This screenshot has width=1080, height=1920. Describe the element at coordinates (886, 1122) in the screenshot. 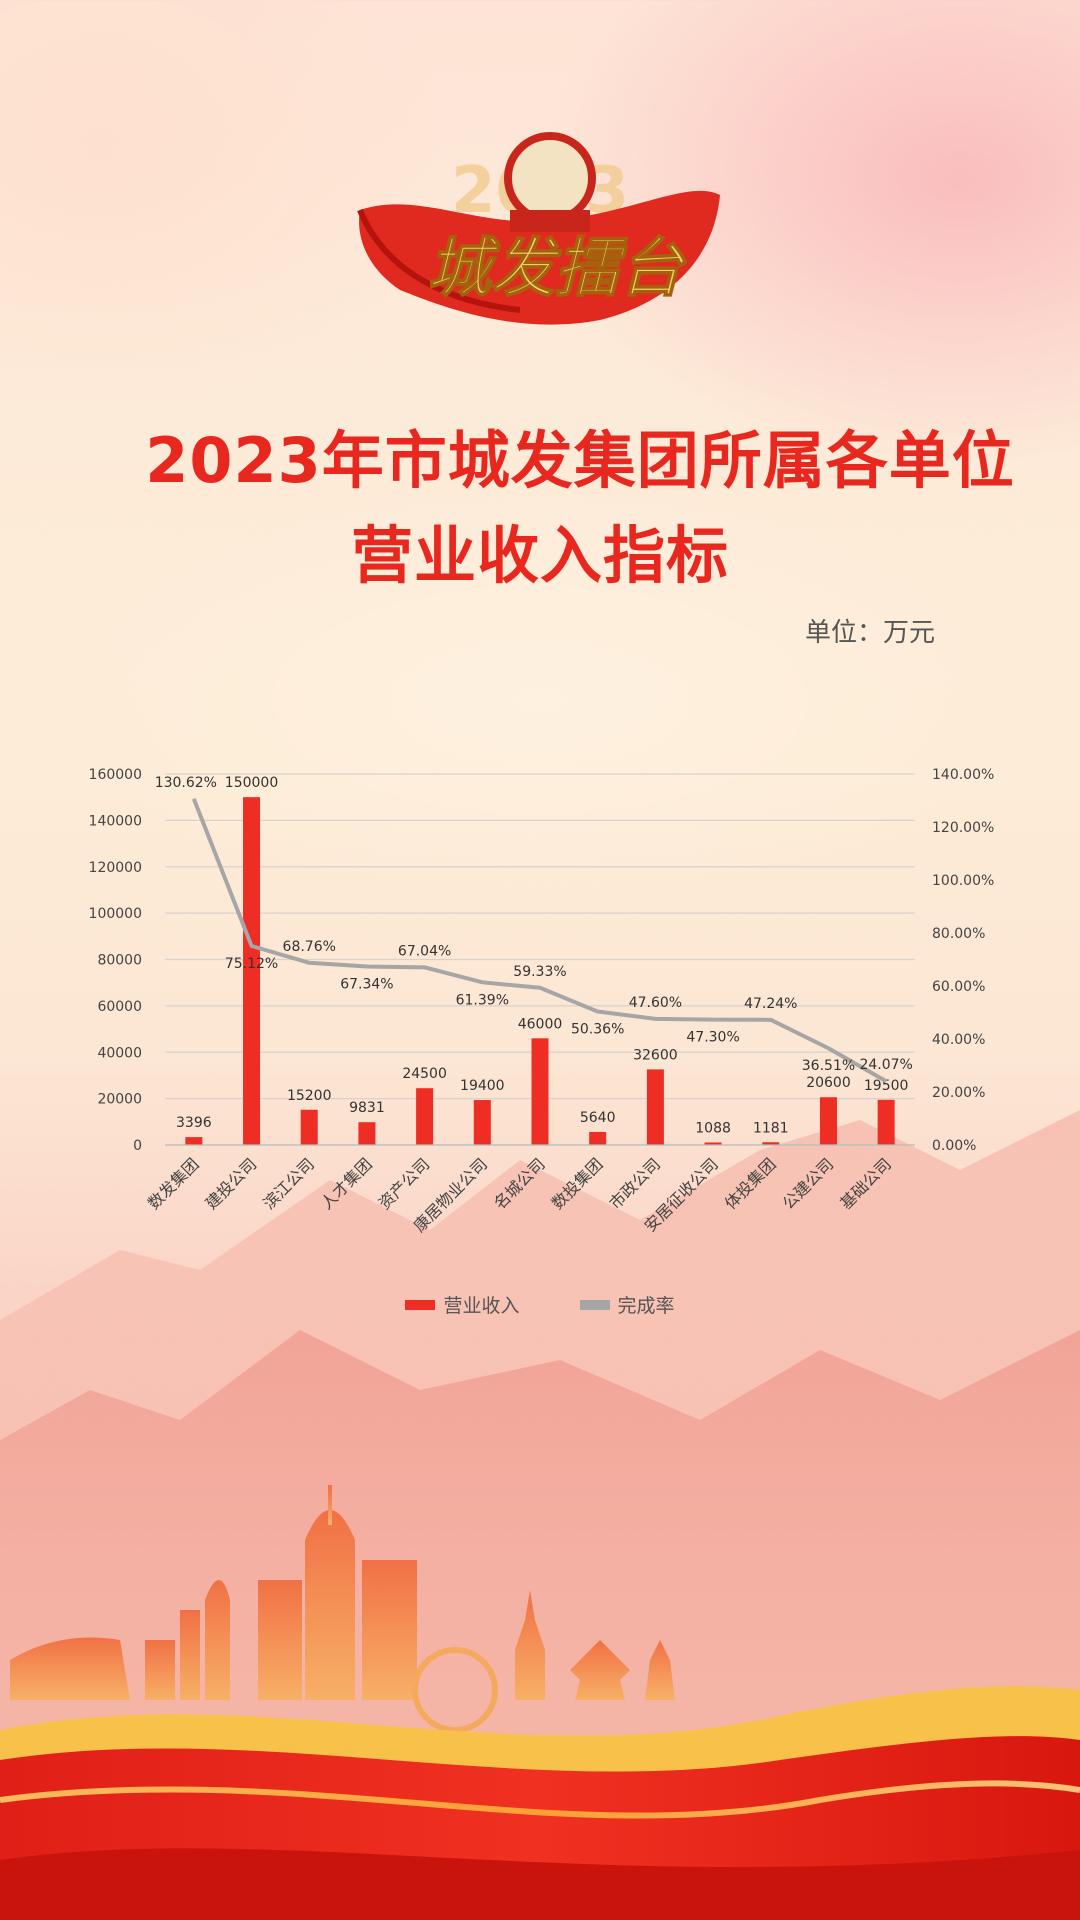

I see `bar-基础公司` at that location.